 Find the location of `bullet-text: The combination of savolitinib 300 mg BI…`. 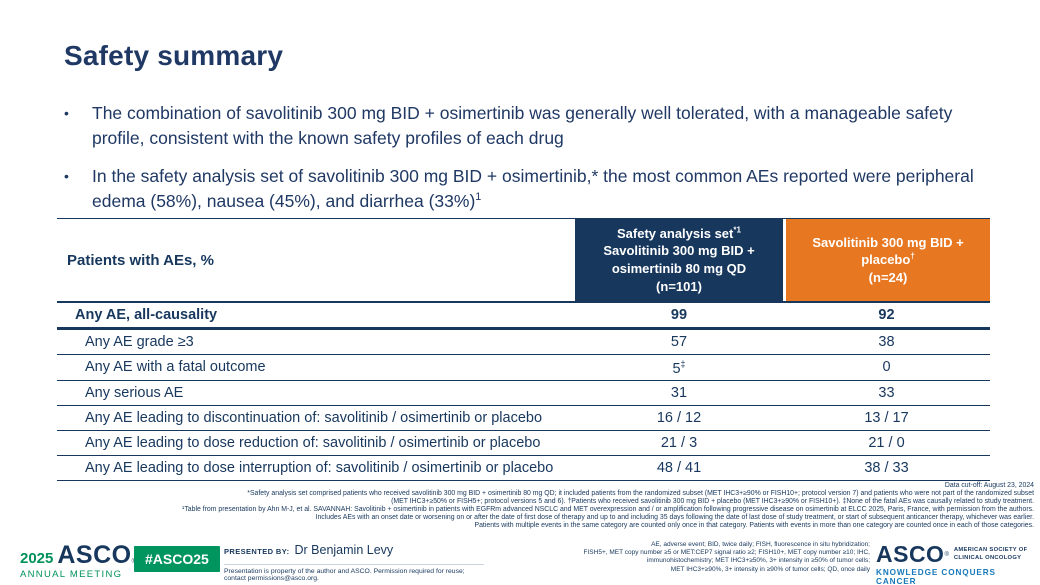

bullet-text: The combination of savolitinib 300 mg BI… is located at coordinates (522, 125).